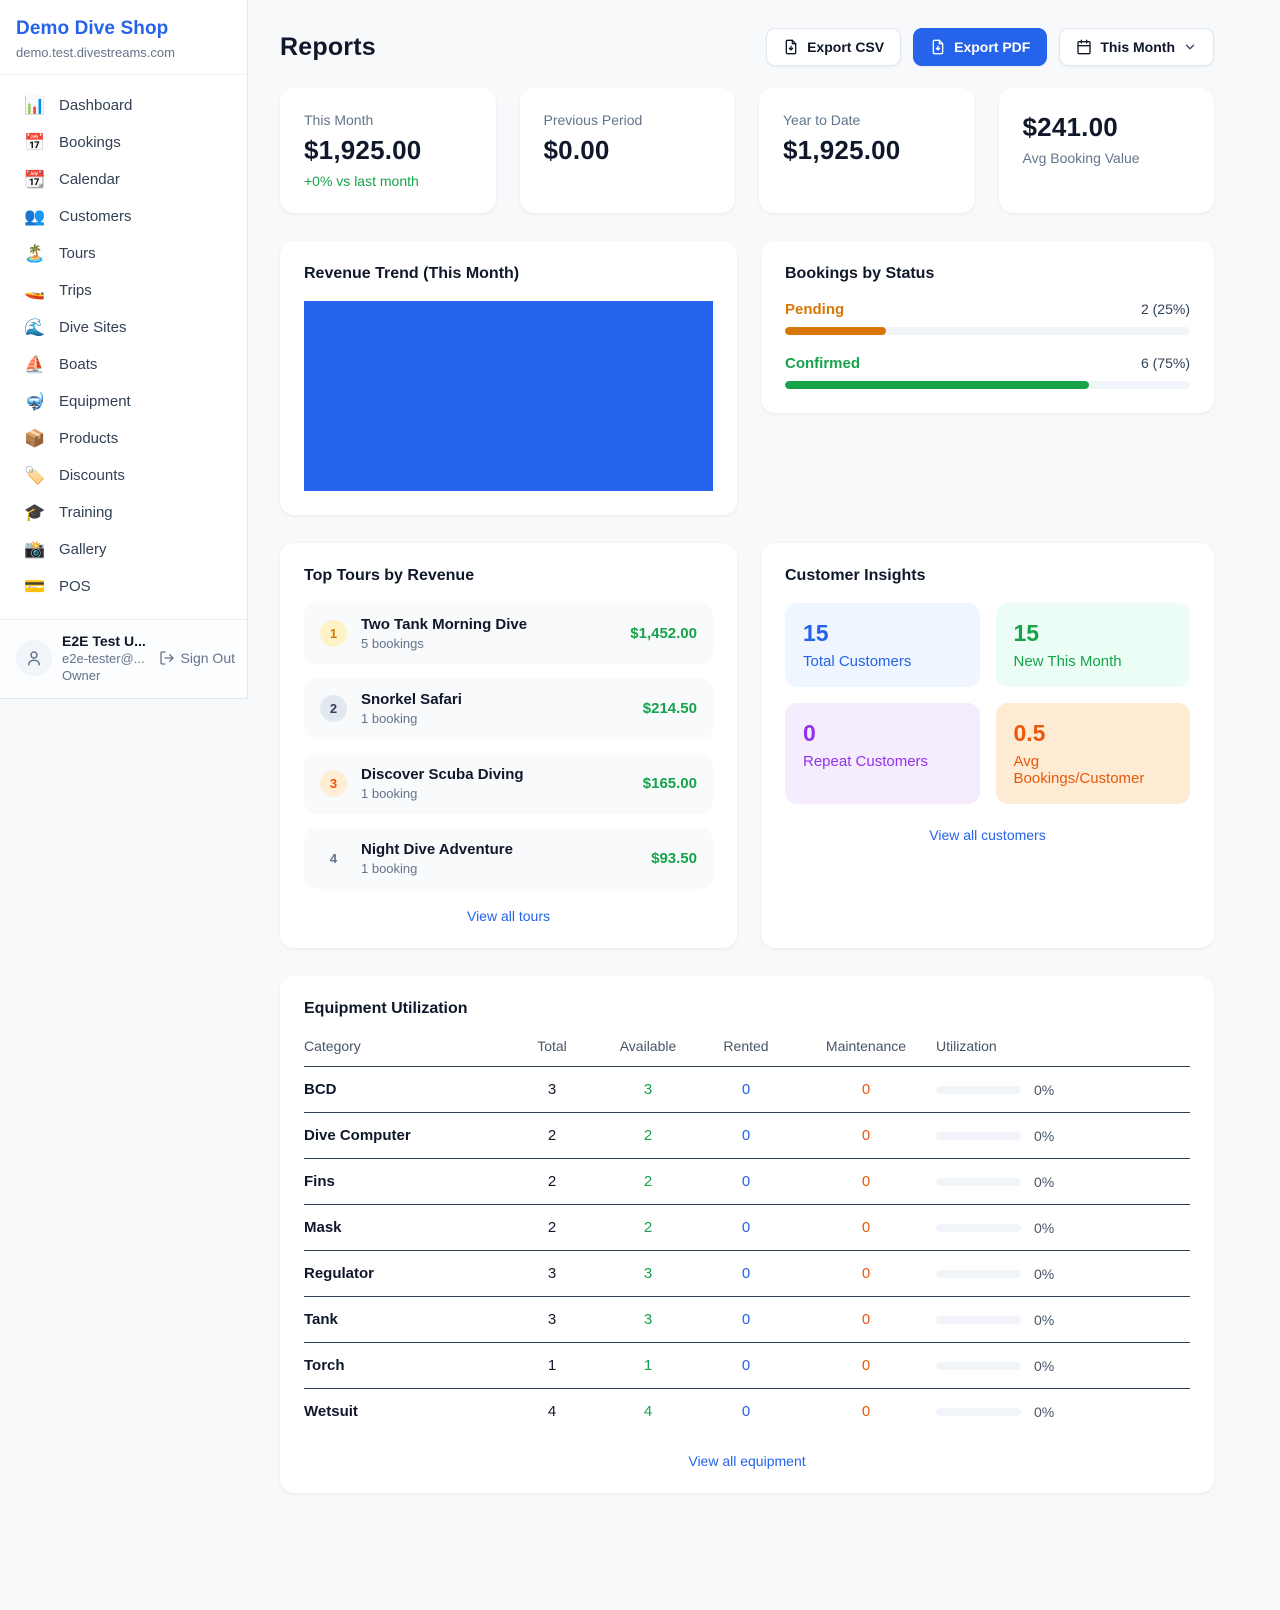  I want to click on sidebar-item-icon: ⛵, so click(35, 364).